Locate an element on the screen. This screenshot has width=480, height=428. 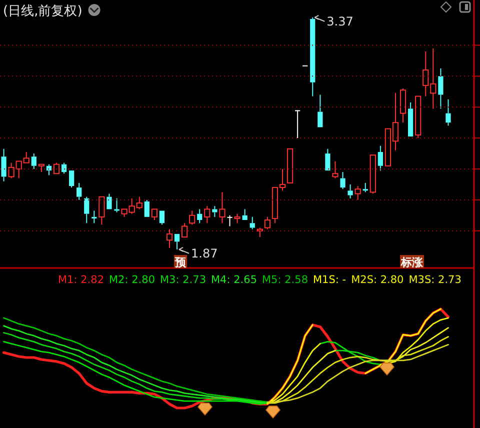
text: M1S: - is located at coordinates (329, 280).